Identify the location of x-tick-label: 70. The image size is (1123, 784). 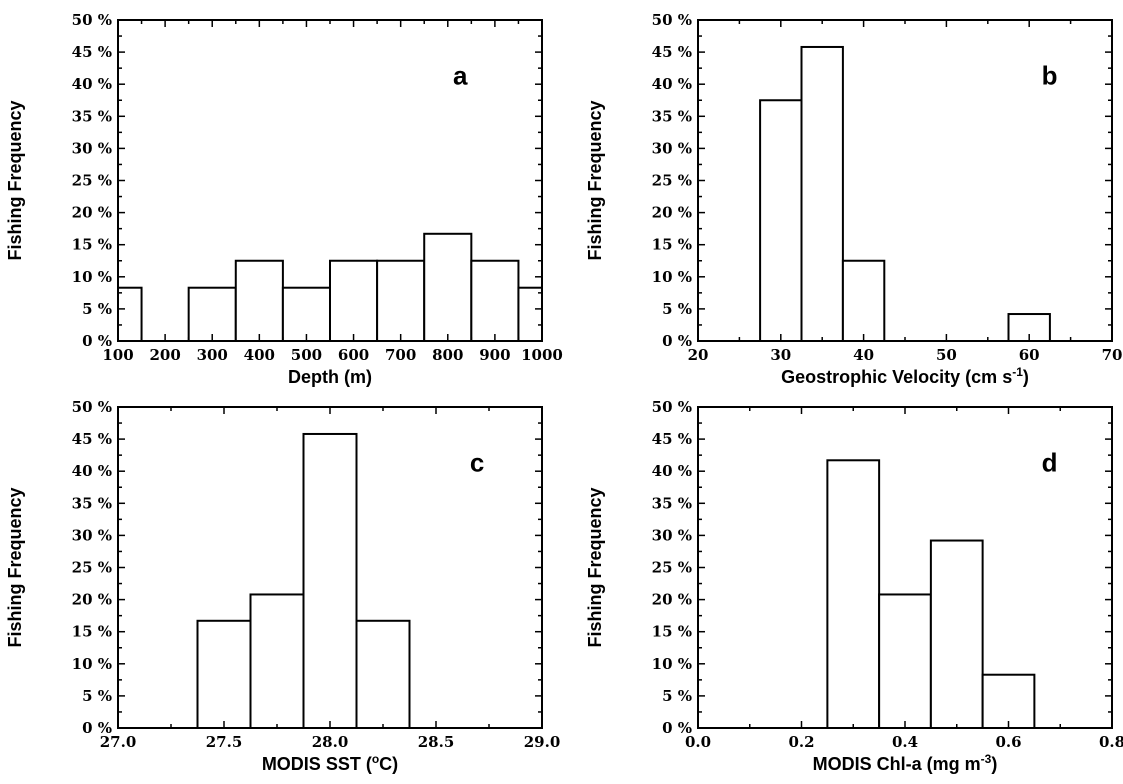
(1112, 355).